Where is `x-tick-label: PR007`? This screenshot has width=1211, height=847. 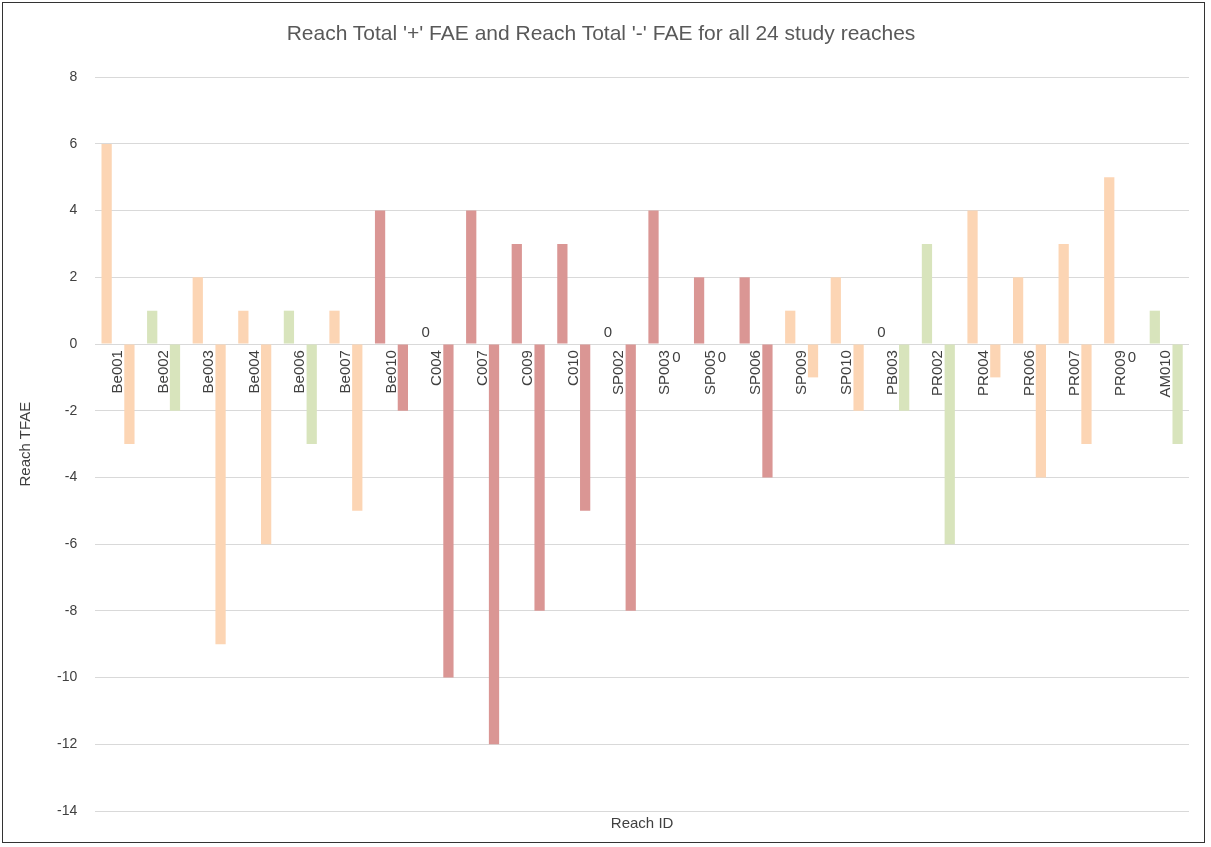 x-tick-label: PR007 is located at coordinates (1074, 373).